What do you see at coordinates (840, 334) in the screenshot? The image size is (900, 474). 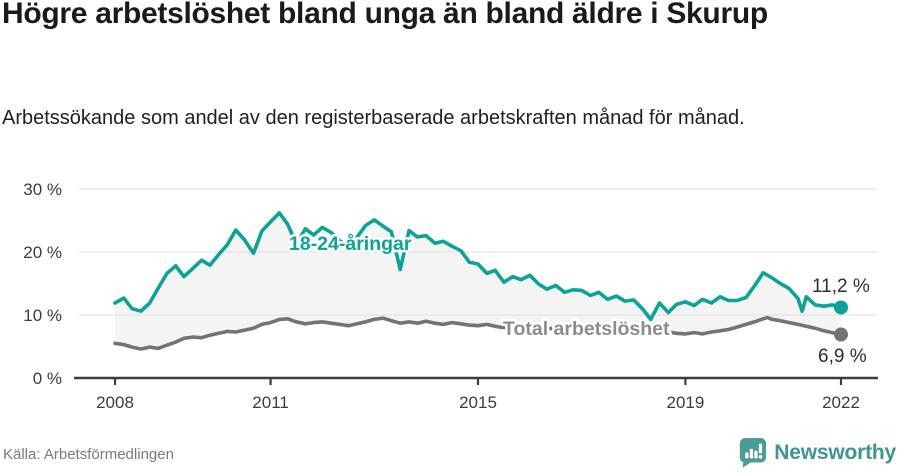 I see `series-end-dot-total` at bounding box center [840, 334].